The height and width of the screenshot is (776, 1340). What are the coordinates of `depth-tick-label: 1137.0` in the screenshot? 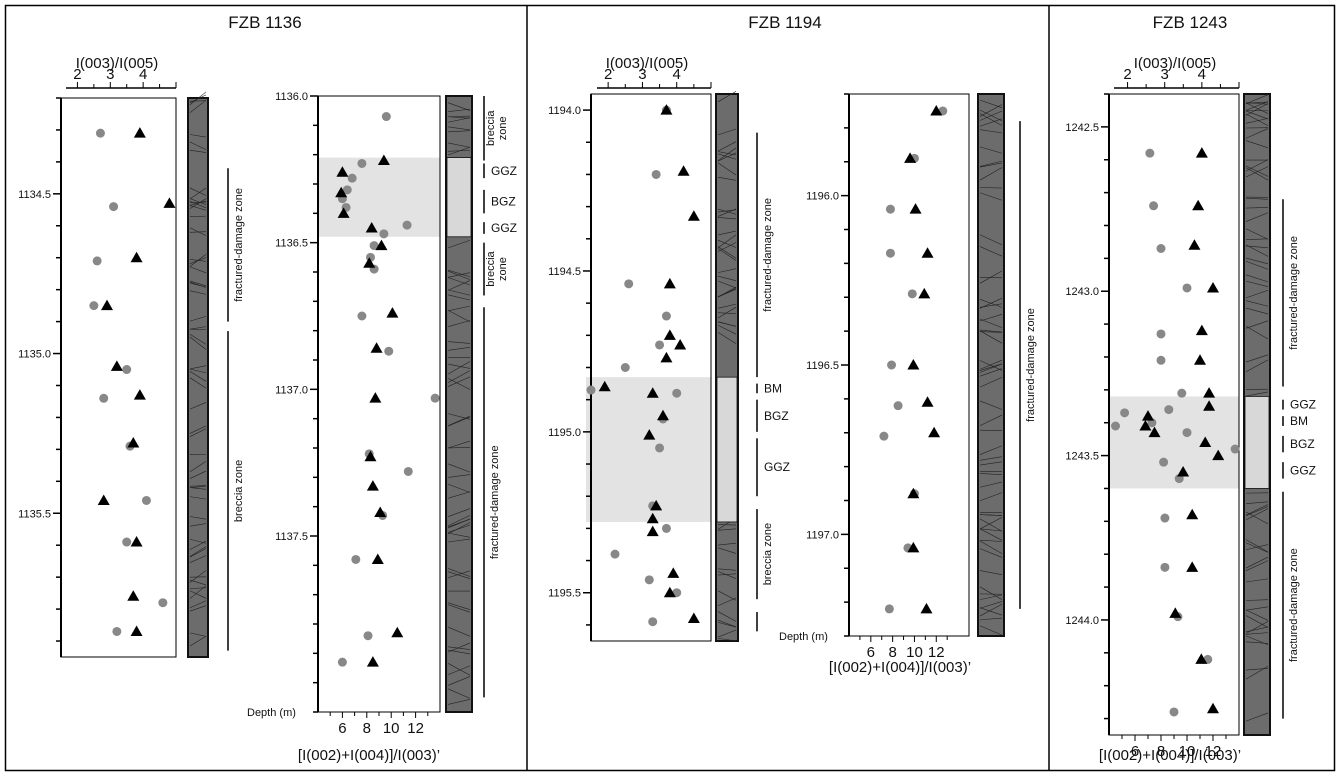 It's located at (291, 390).